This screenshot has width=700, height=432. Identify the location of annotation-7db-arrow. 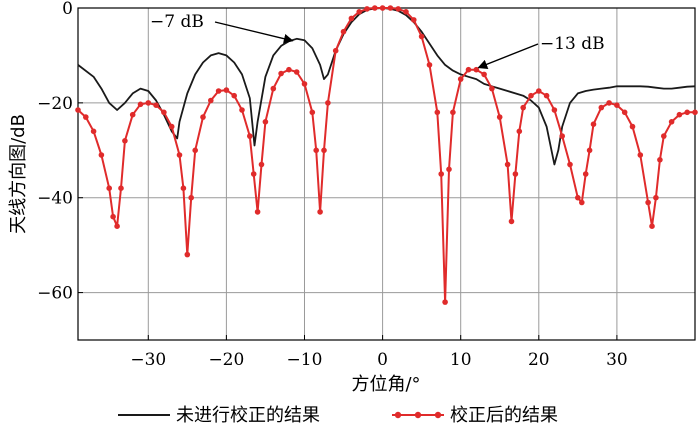
(254, 32).